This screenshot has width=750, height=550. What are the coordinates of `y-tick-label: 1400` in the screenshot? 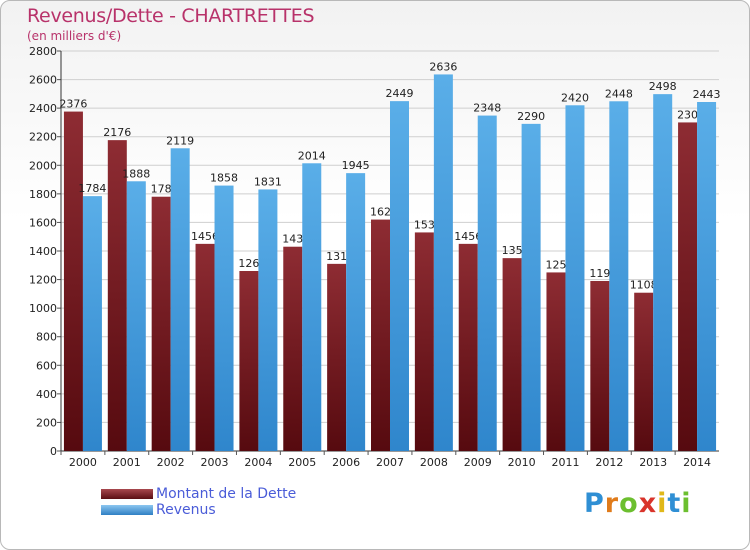 It's located at (43, 251).